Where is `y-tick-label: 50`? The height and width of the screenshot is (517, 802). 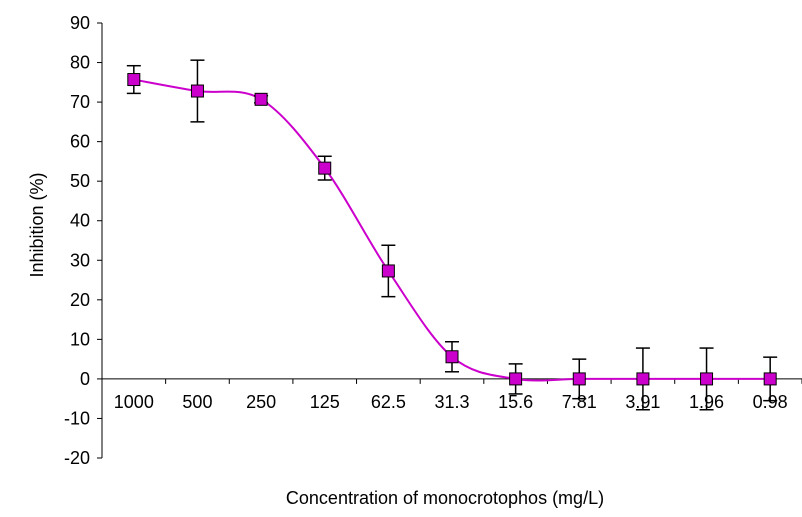
y-tick-label: 50 is located at coordinates (80, 181).